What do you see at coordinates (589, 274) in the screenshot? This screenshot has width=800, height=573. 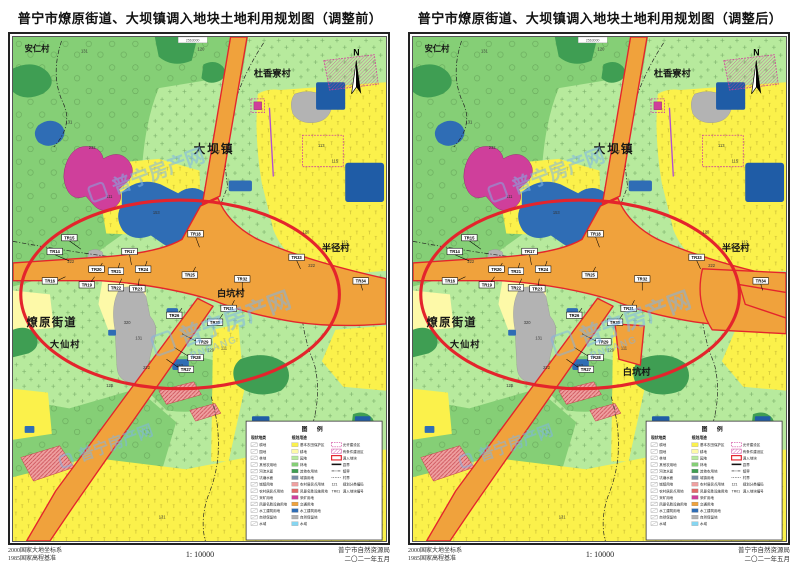 I see `svg-text: TR25` at bounding box center [589, 274].